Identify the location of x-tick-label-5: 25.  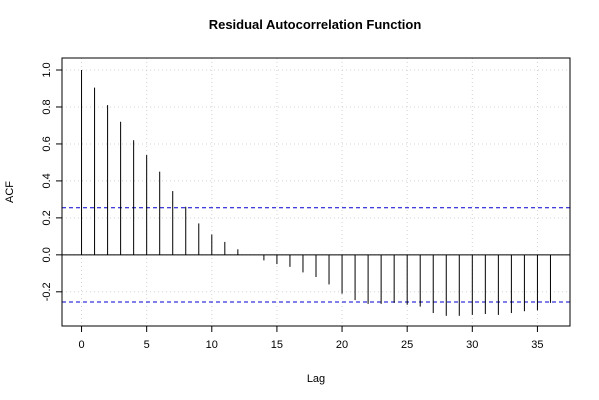
(407, 345).